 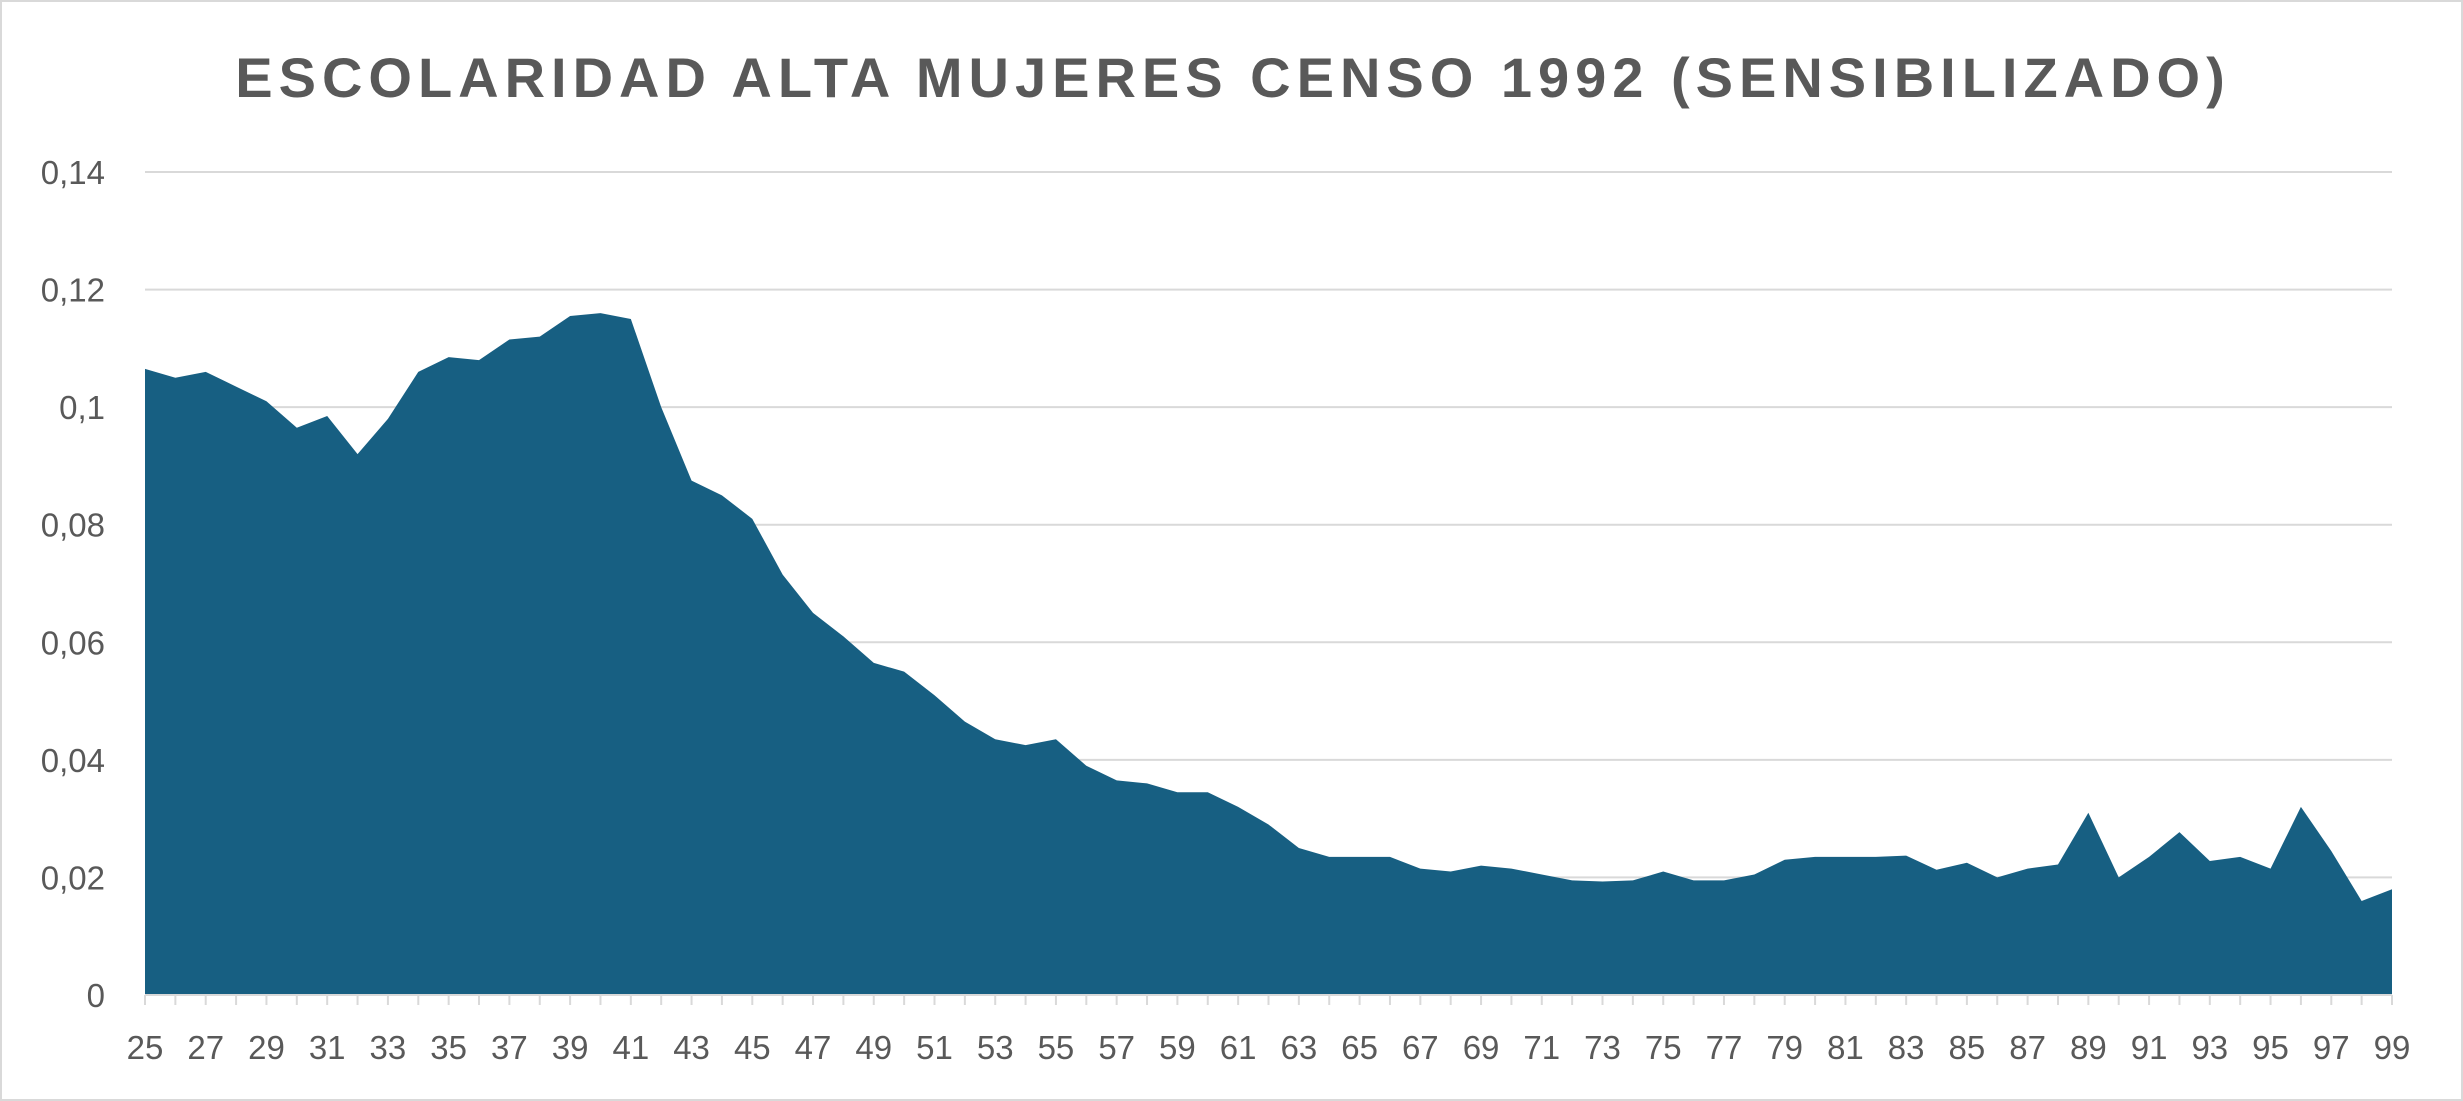 I want to click on x-tick-label: 25, so click(x=145, y=1047).